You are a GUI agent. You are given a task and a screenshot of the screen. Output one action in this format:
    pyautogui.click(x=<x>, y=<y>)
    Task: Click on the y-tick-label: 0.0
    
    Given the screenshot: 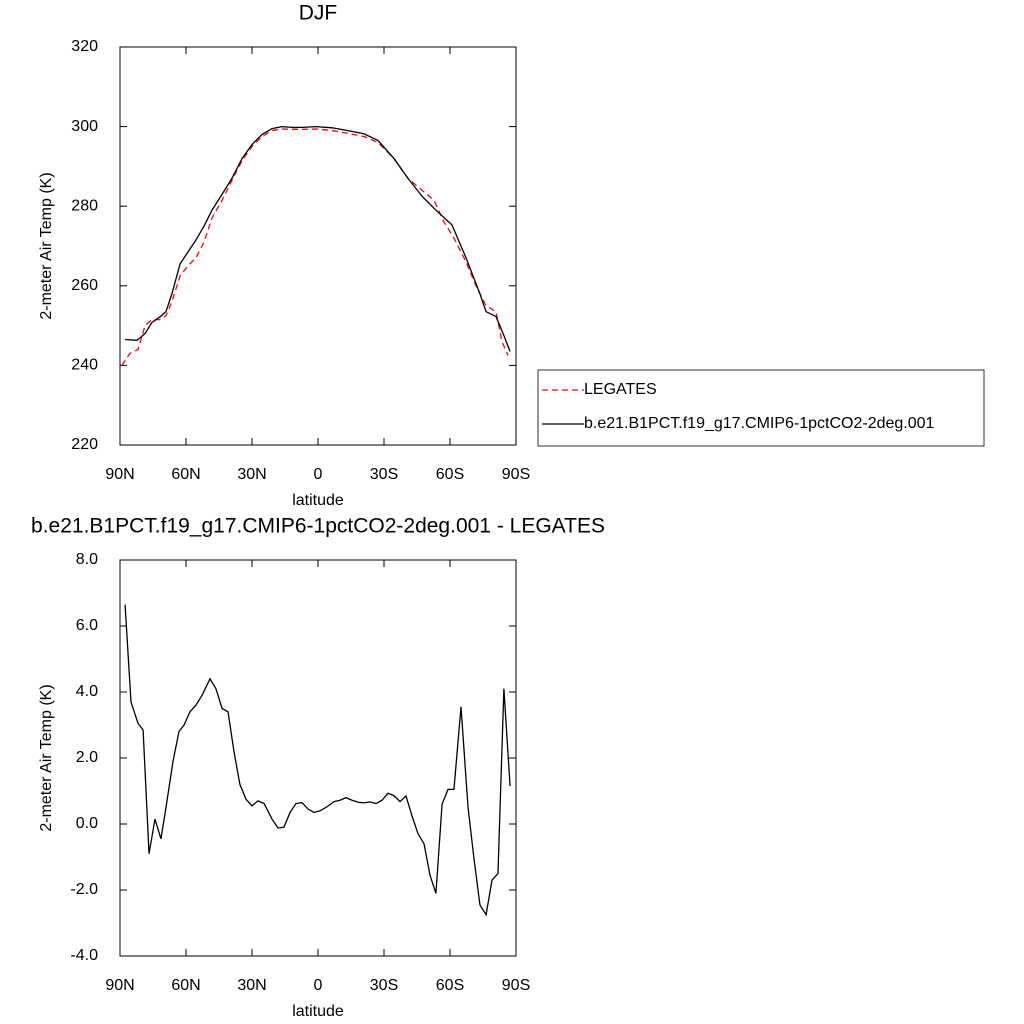 What is the action you would take?
    pyautogui.click(x=87, y=823)
    